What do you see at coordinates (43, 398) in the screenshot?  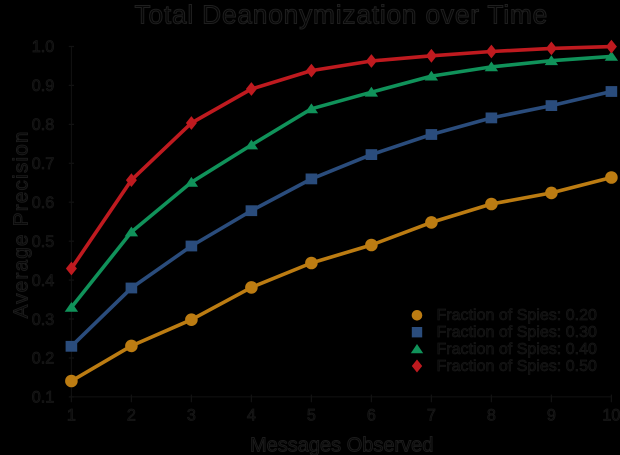 I see `svg-text: 0.1` at bounding box center [43, 398].